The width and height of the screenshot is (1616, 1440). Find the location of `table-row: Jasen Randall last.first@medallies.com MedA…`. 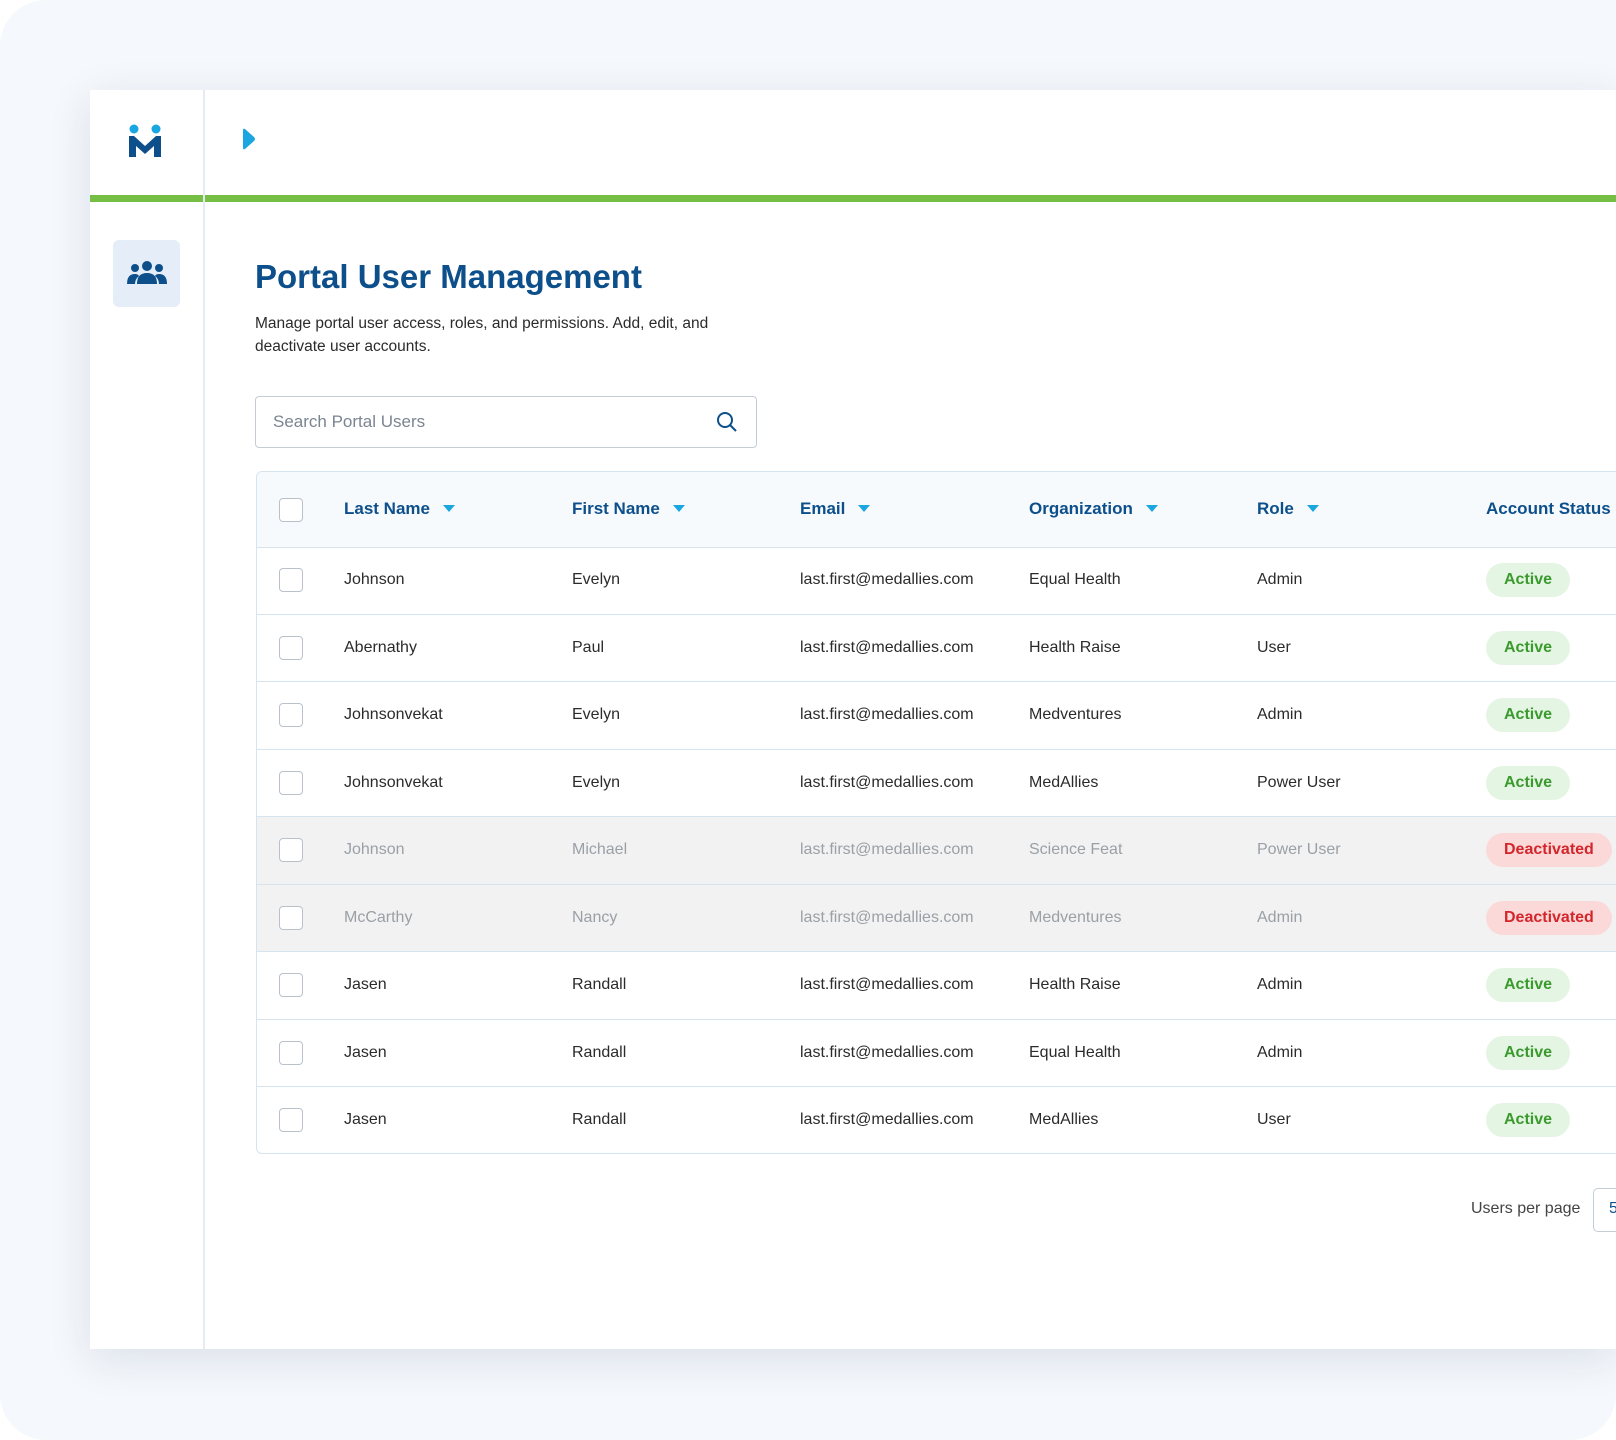

table-row: Jasen Randall last.first@medallies.com MedA… is located at coordinates (936, 1120).